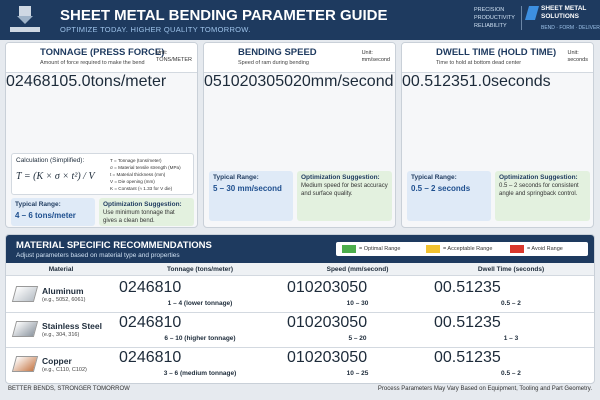  I want to click on range-label: 10 – 25, so click(357, 373).